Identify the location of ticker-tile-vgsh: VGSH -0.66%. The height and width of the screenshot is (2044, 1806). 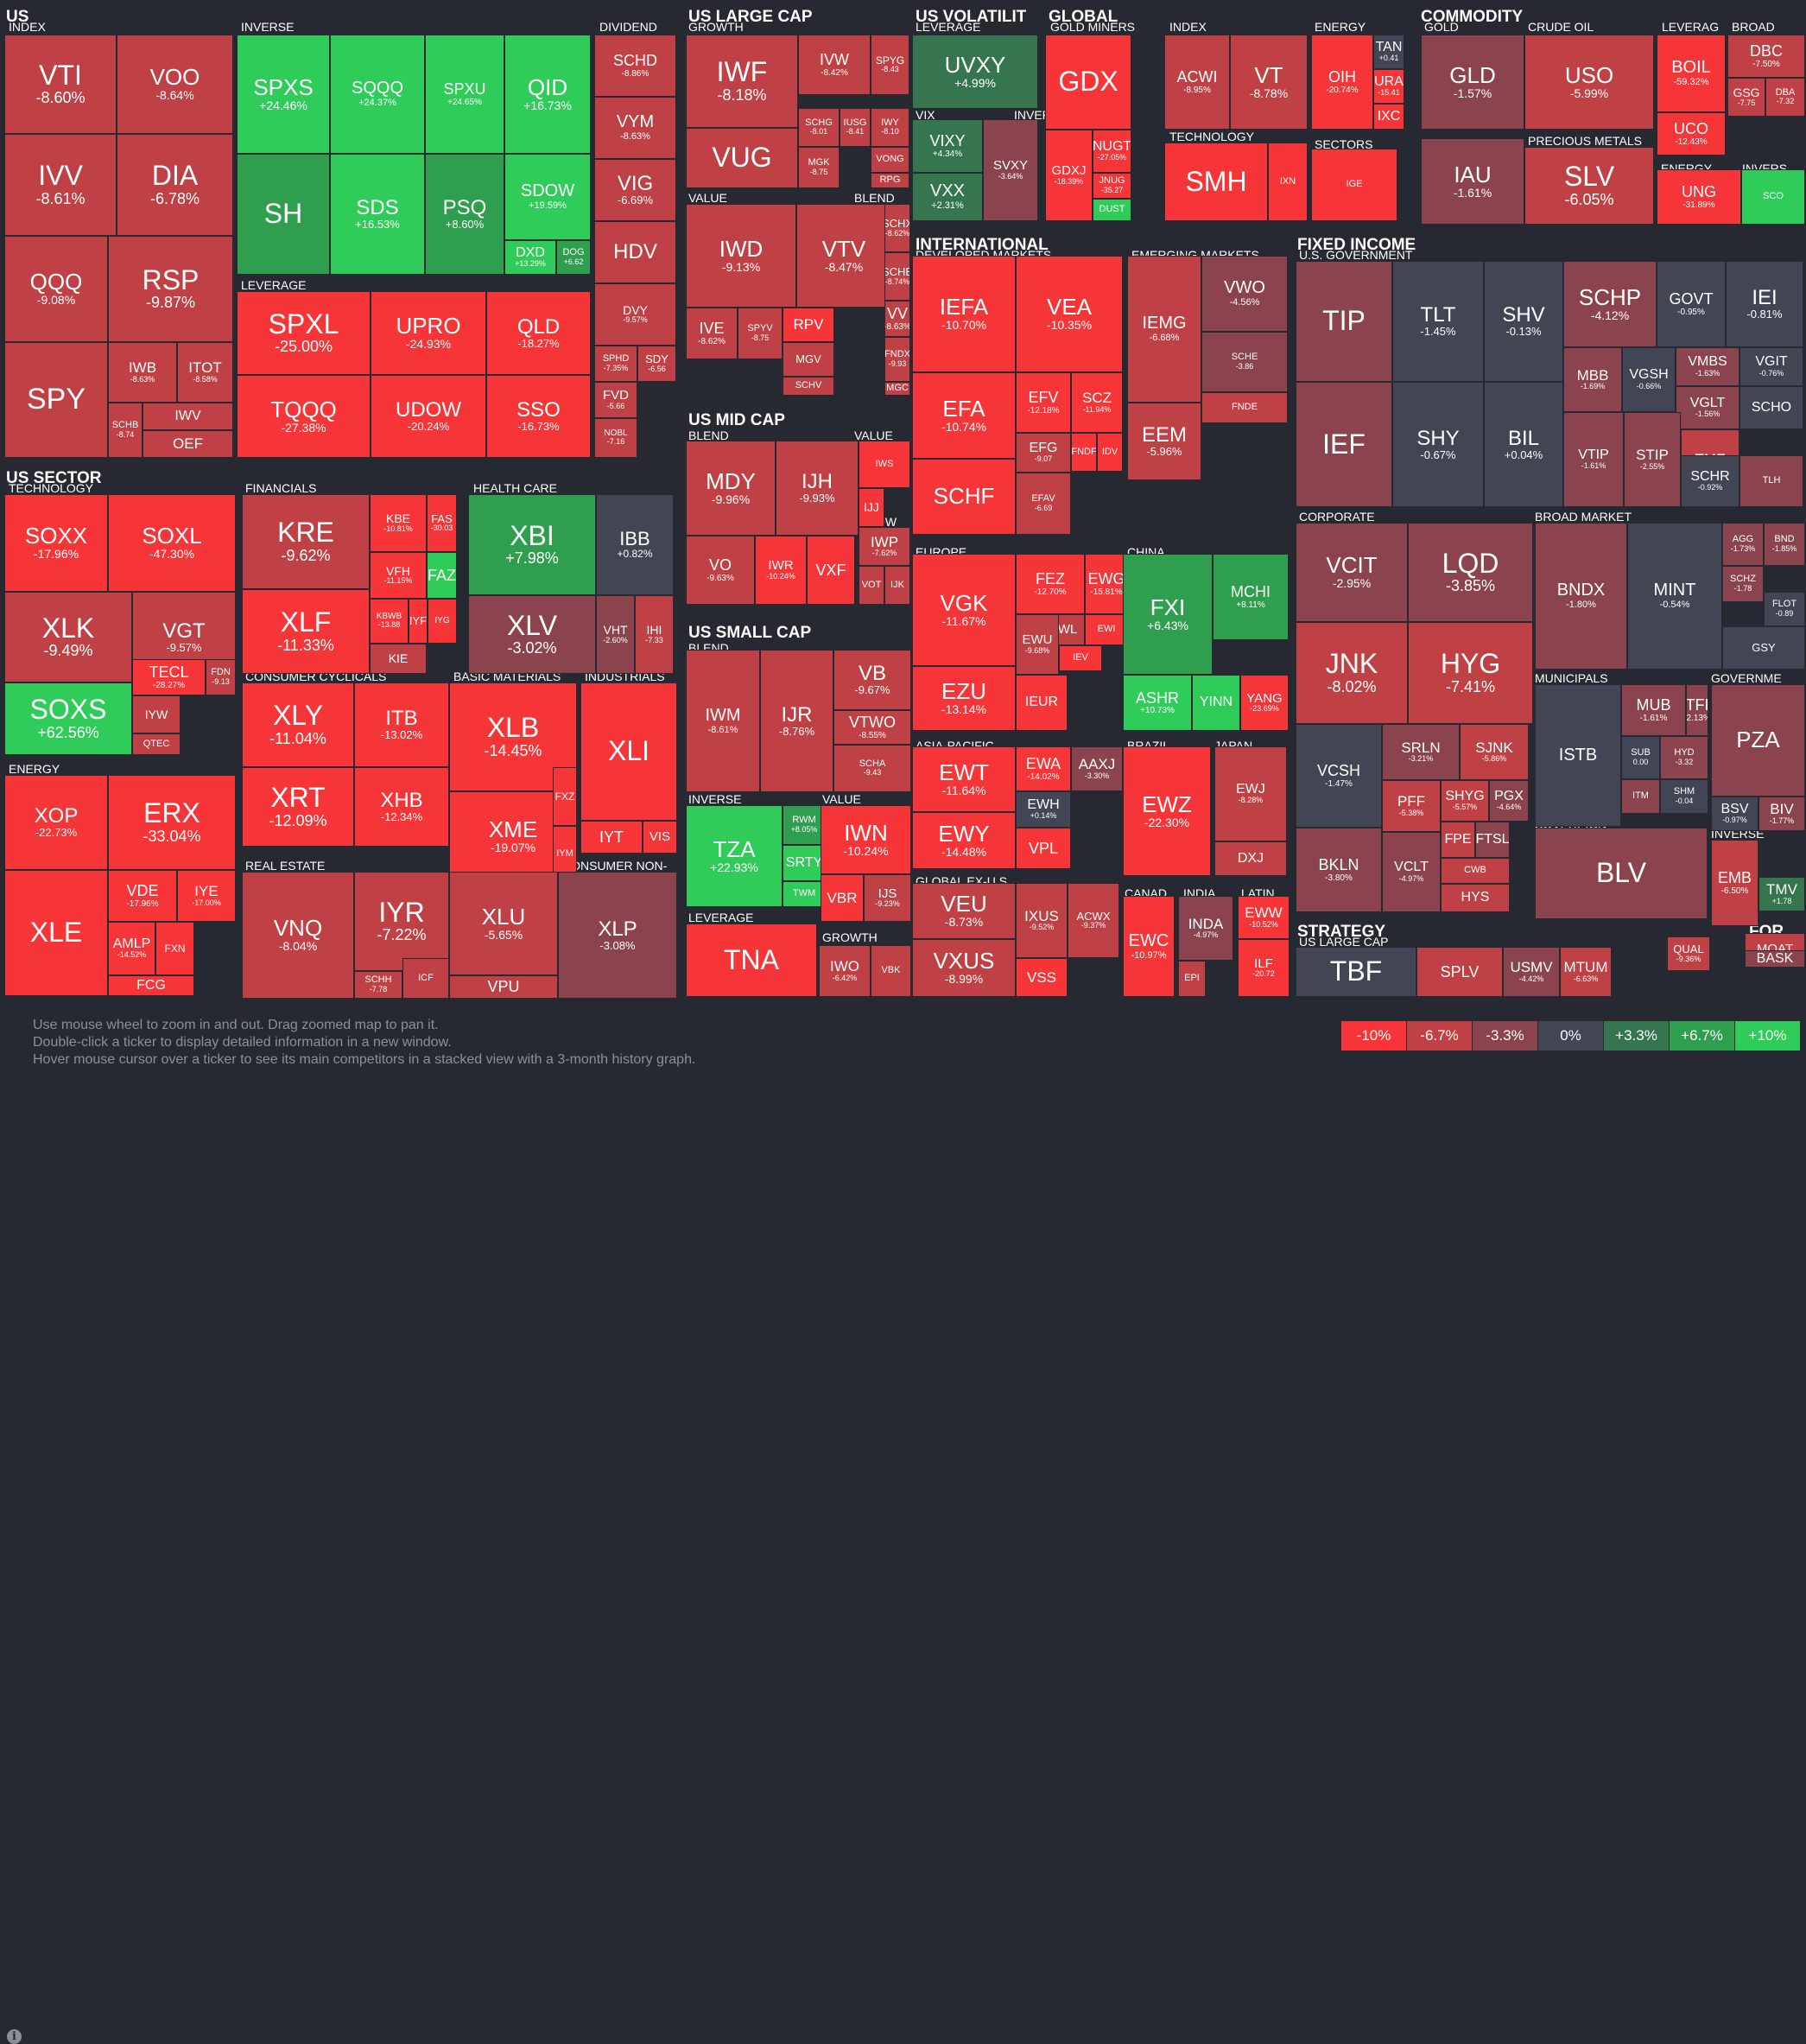
(1649, 379).